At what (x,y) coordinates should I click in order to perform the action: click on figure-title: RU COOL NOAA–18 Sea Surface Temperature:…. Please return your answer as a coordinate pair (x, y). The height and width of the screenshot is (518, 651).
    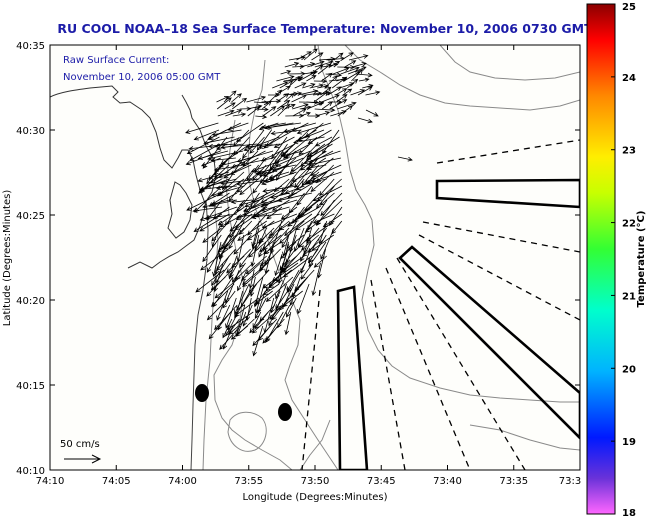
    Looking at the image, I should click on (325, 28).